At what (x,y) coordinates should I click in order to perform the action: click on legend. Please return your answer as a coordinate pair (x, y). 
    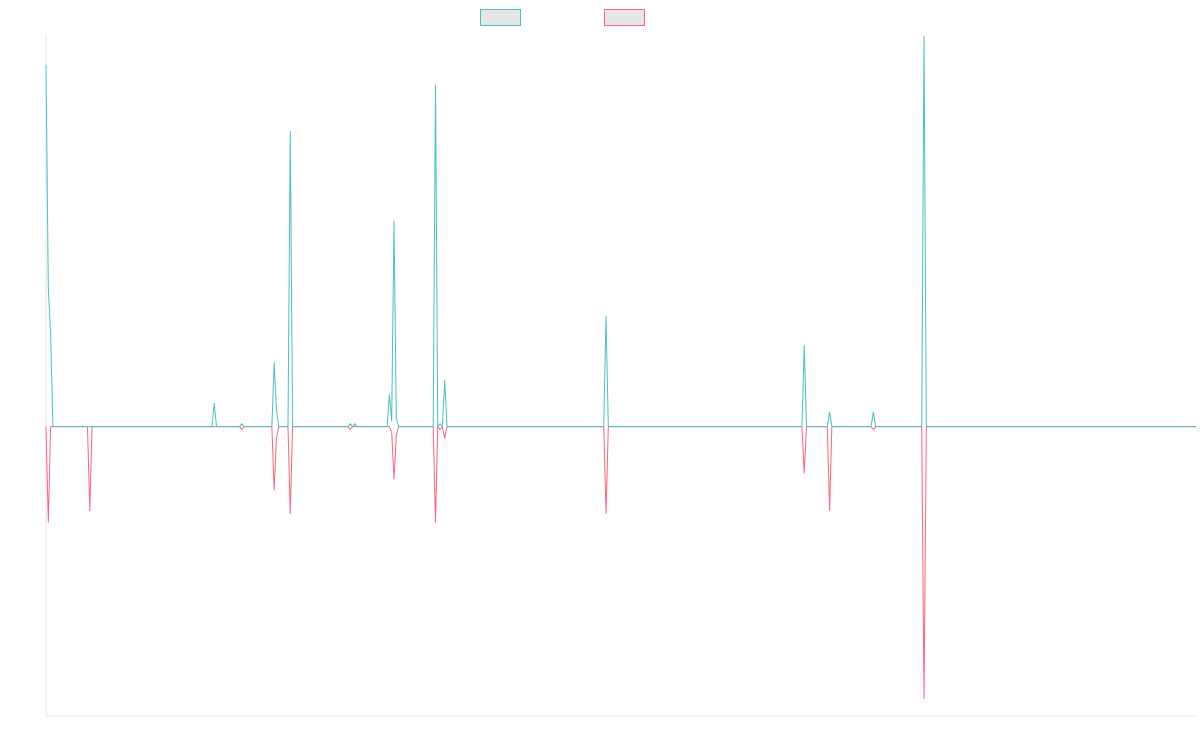
    Looking at the image, I should click on (562, 17).